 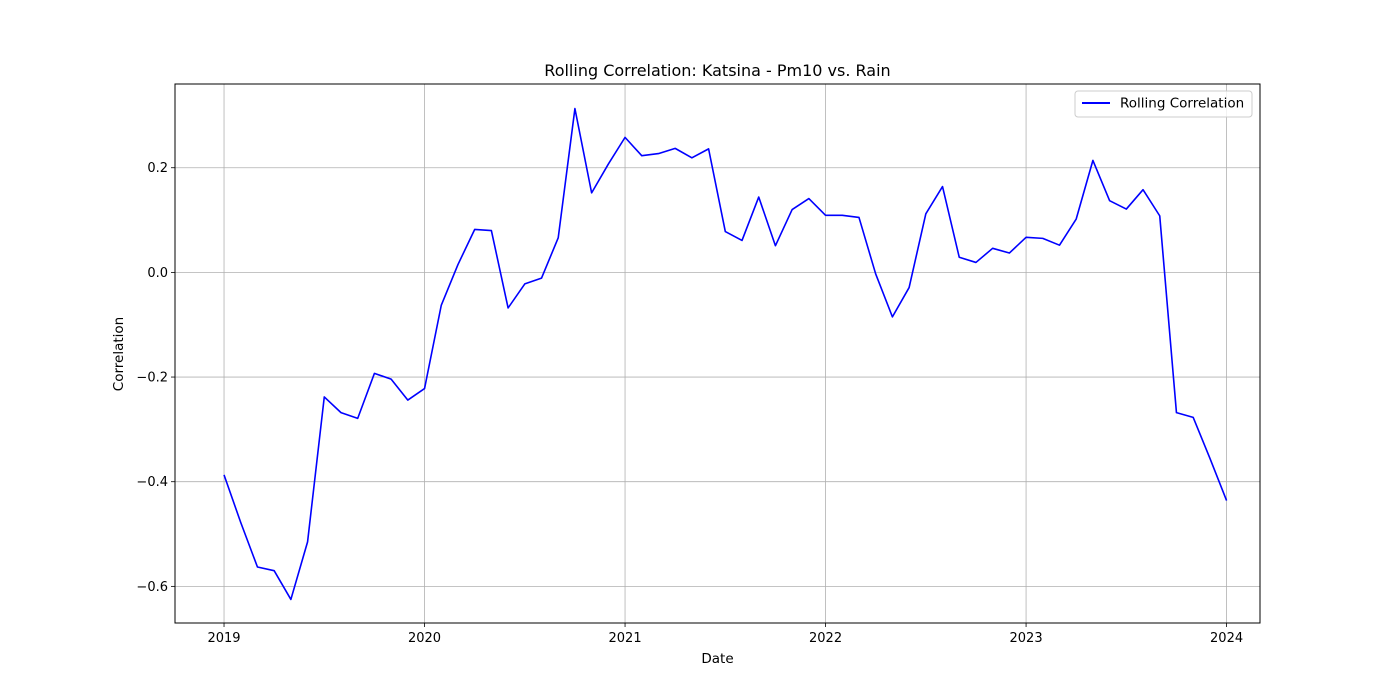 I want to click on y-axis-label: Correlation, so click(x=119, y=354).